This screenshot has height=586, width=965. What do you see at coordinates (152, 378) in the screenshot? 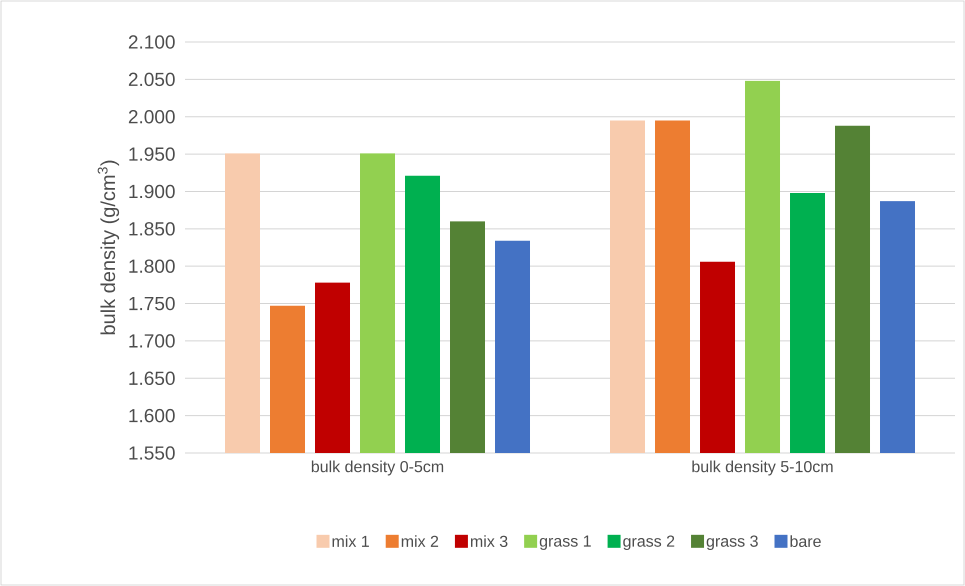
I see `y-tick-label: 1.650` at bounding box center [152, 378].